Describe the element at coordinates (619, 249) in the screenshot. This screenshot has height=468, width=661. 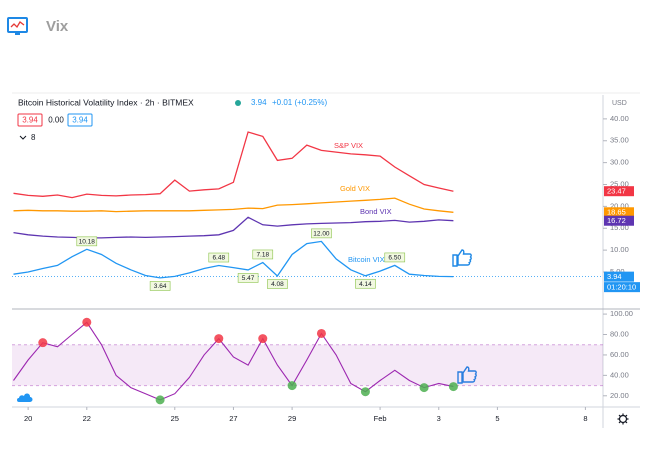
I see `y-tick-label: 10.00` at that location.